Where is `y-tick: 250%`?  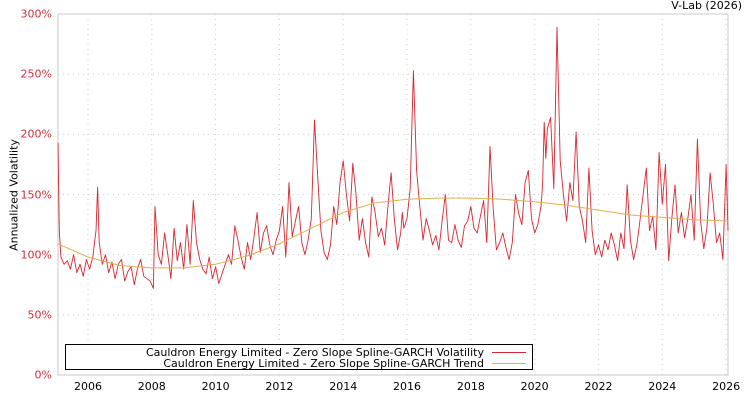 y-tick: 250% is located at coordinates (36, 74).